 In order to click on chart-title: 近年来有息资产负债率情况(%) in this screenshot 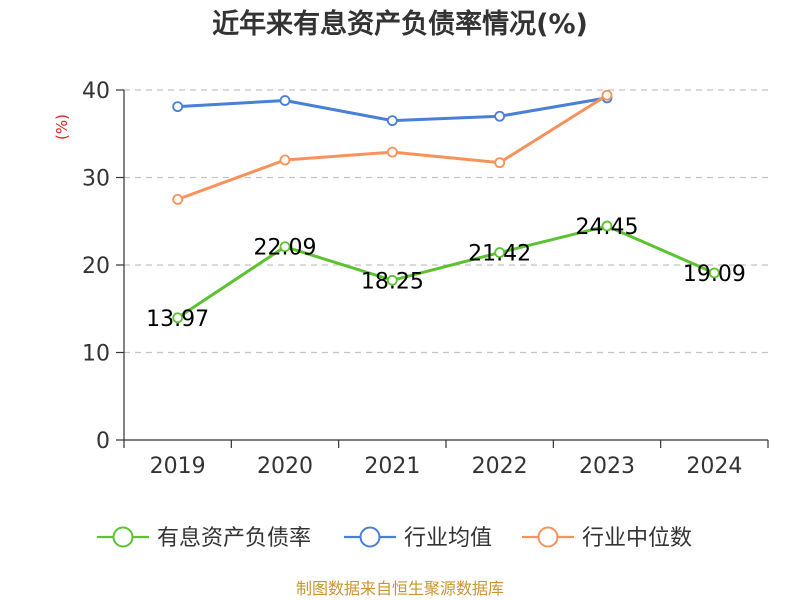, I will do `click(400, 24)`.